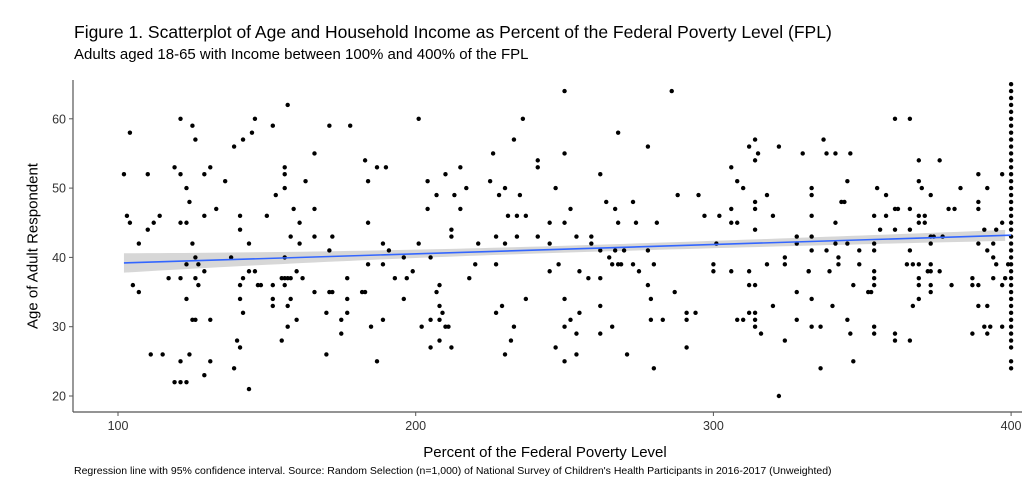 The height and width of the screenshot is (481, 1024). What do you see at coordinates (59, 119) in the screenshot?
I see `y-tick-label: 60` at bounding box center [59, 119].